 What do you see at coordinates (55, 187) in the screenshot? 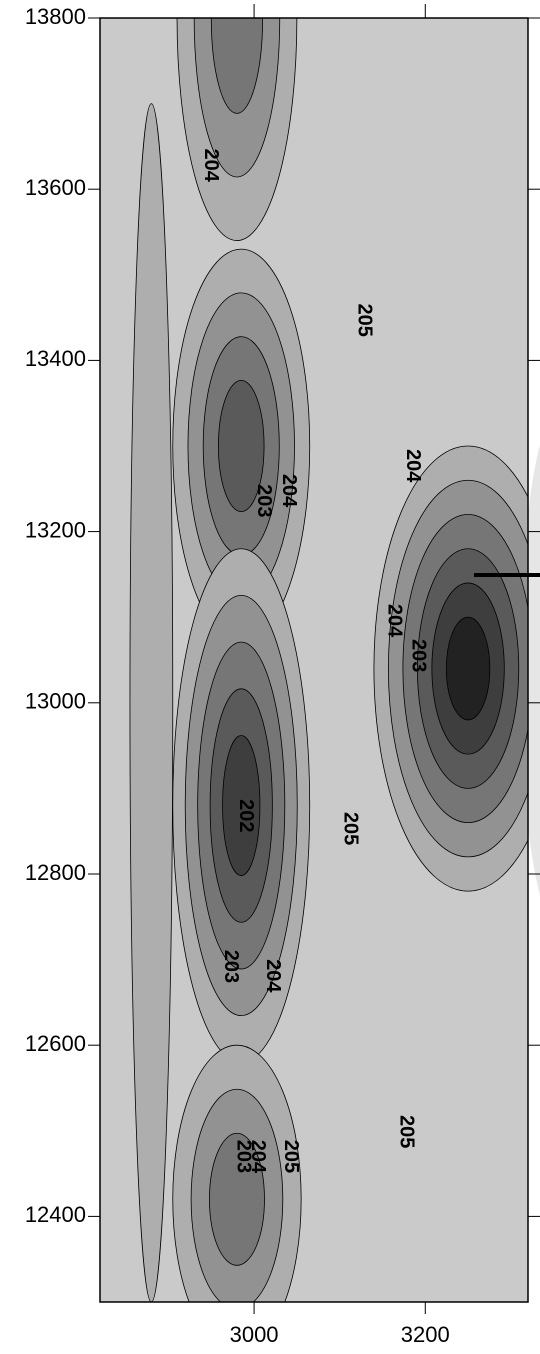
I see `y-tick-label: 13600` at bounding box center [55, 187].